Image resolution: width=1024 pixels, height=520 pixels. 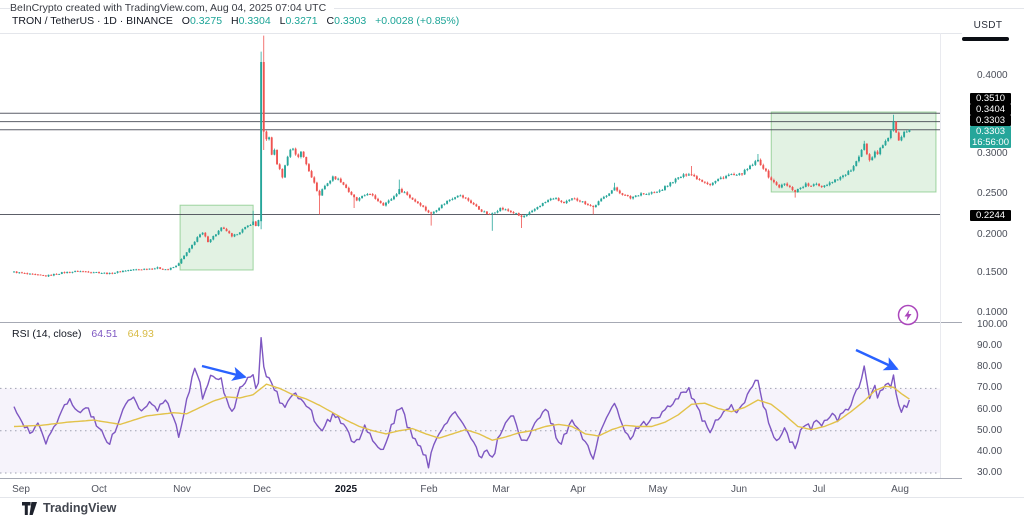 I want to click on pane-divider-line, so click(x=481, y=322).